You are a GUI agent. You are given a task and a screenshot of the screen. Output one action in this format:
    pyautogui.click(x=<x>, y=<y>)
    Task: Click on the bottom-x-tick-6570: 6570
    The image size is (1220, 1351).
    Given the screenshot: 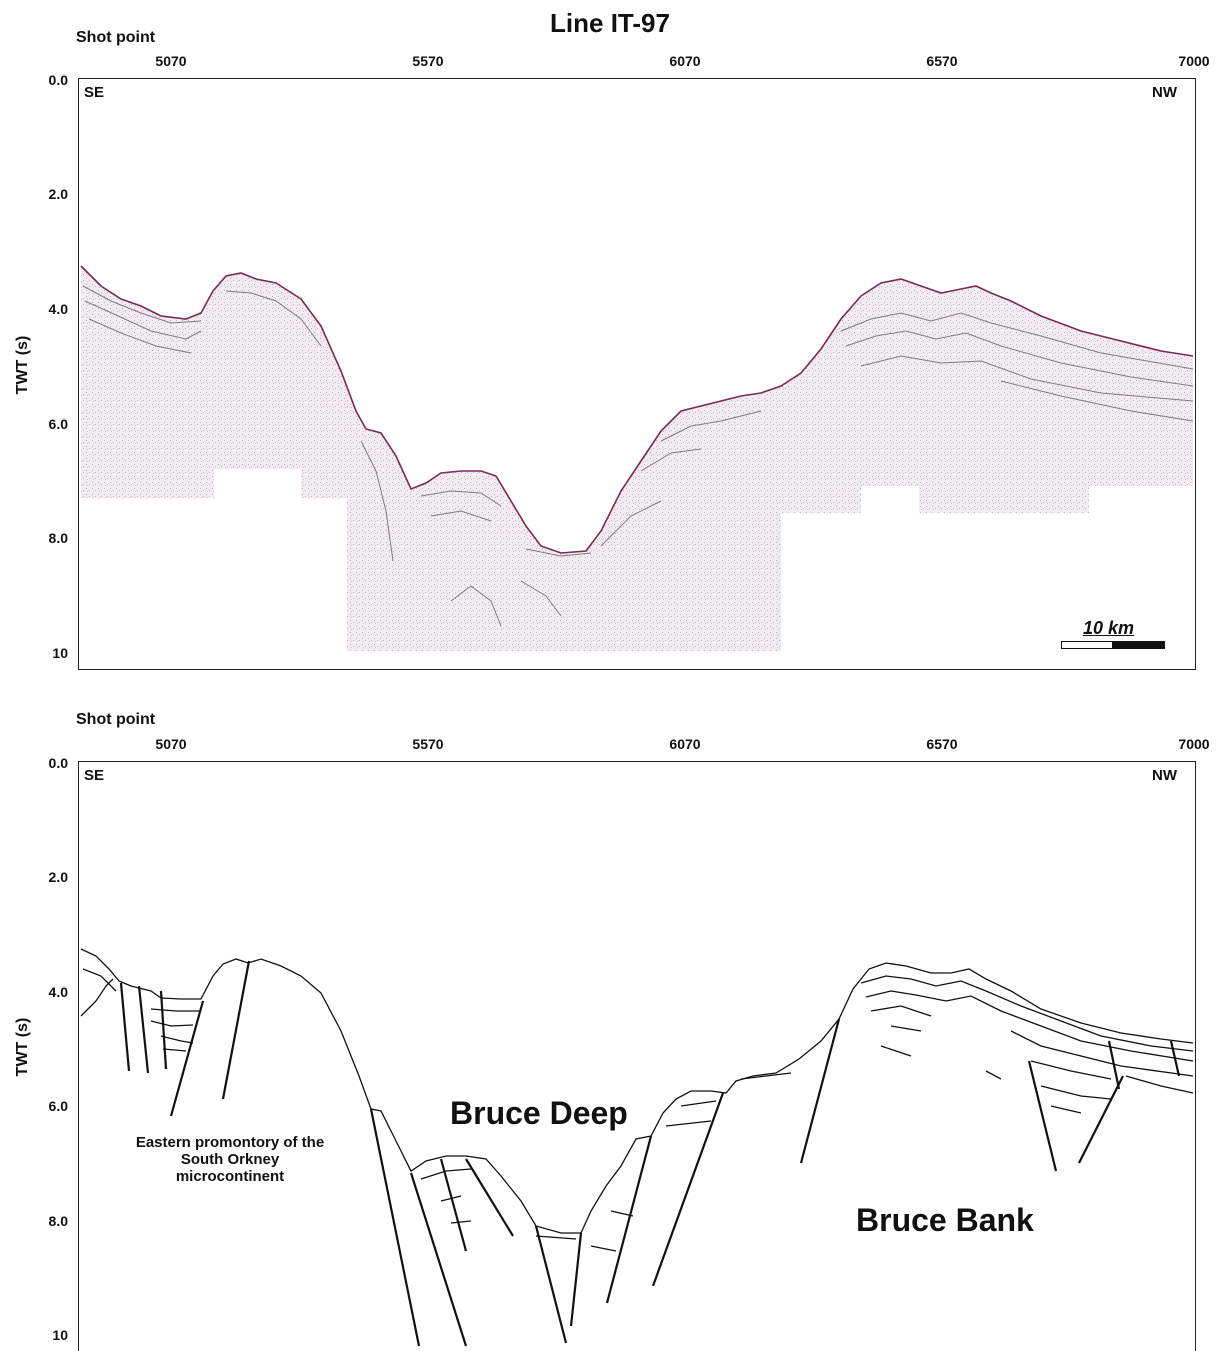 What is the action you would take?
    pyautogui.click(x=942, y=744)
    